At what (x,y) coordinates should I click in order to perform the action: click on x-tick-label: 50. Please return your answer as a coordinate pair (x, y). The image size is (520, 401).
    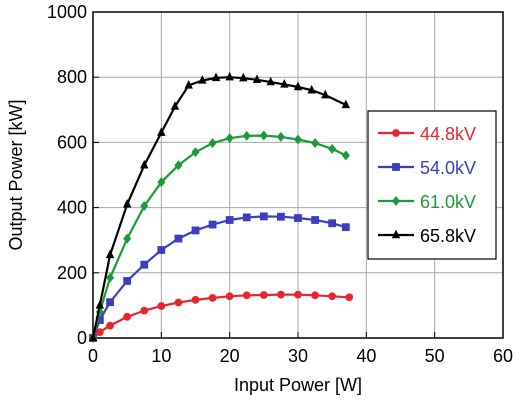
    Looking at the image, I should click on (435, 356).